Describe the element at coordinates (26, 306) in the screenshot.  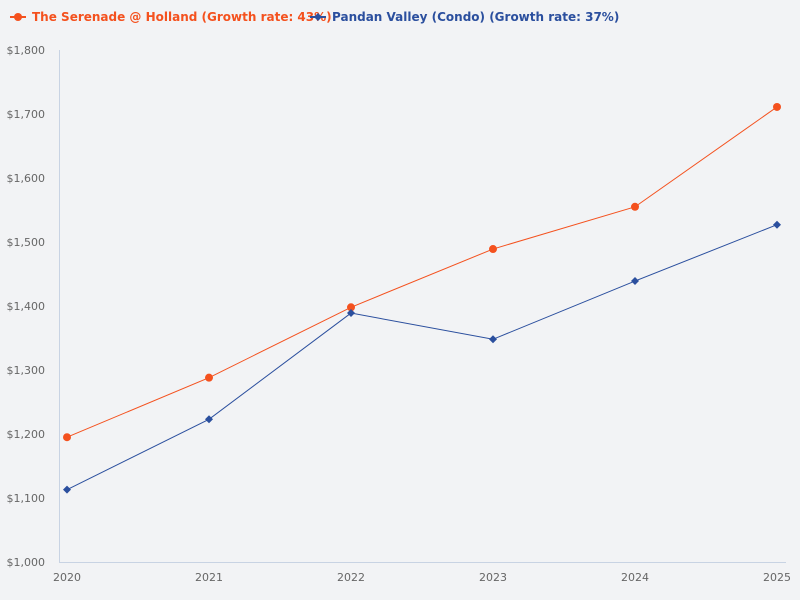
I see `y-tick-label: $1,400` at that location.